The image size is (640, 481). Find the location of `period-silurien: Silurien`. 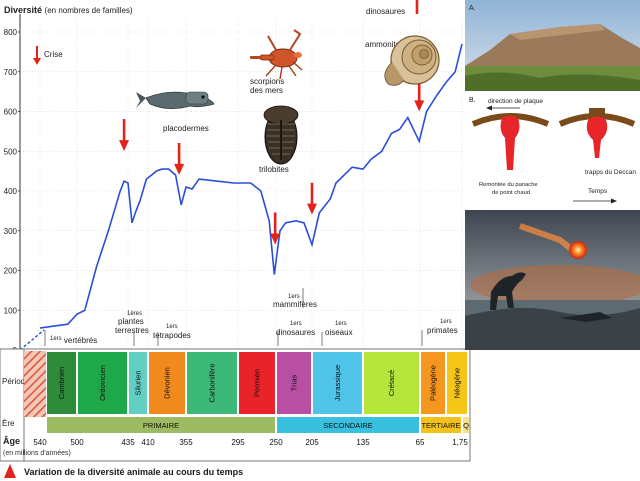

period-silurien: Silurien is located at coordinates (138, 383).